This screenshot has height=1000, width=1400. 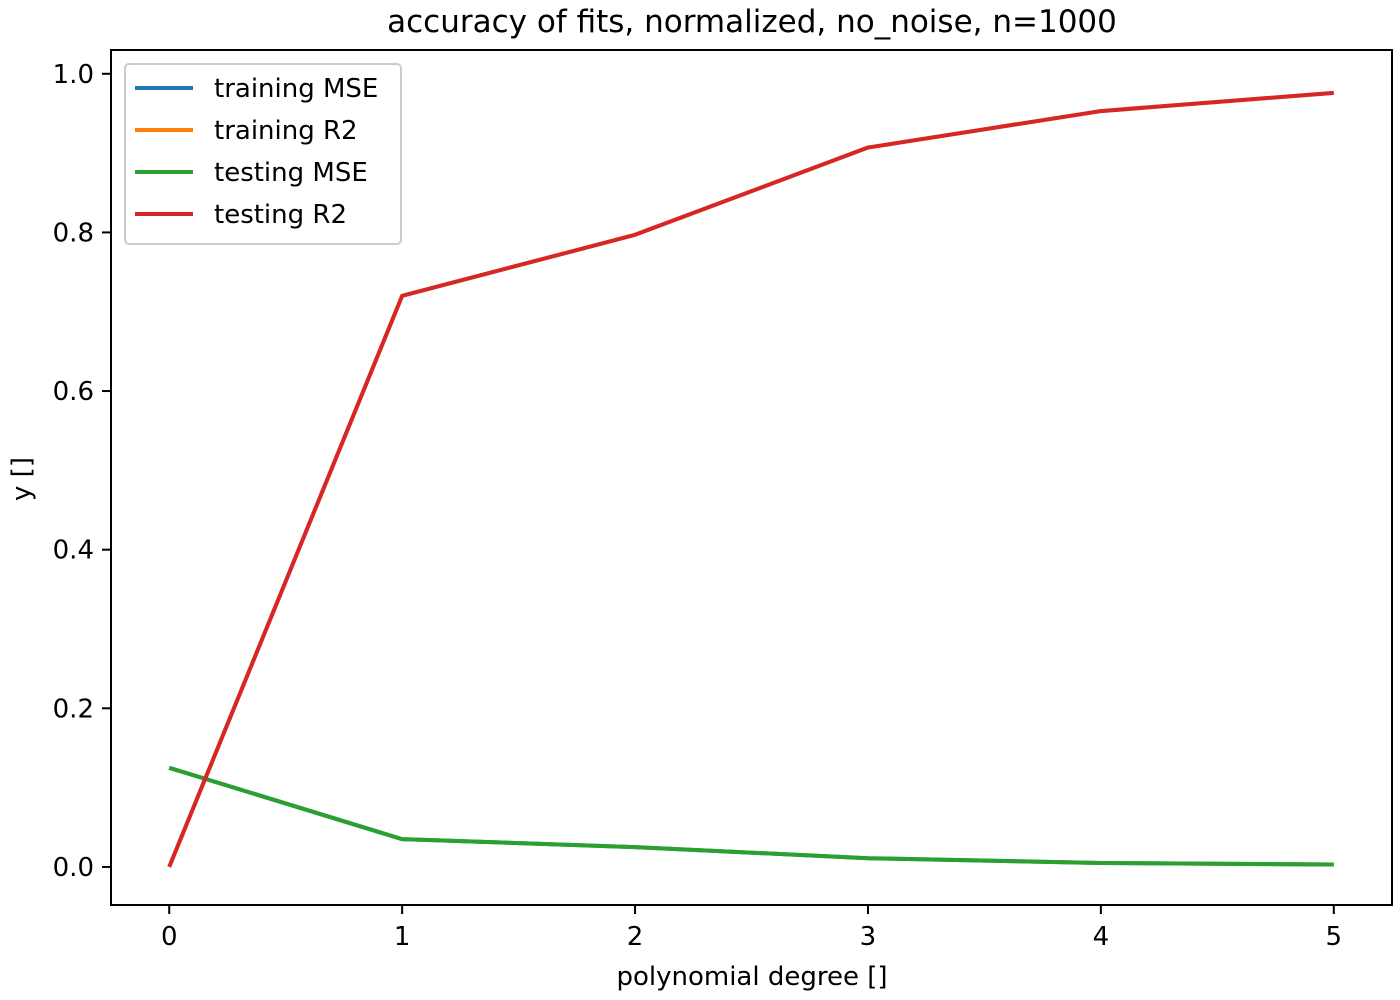 I want to click on legend-label: testing MSE, so click(x=291, y=173).